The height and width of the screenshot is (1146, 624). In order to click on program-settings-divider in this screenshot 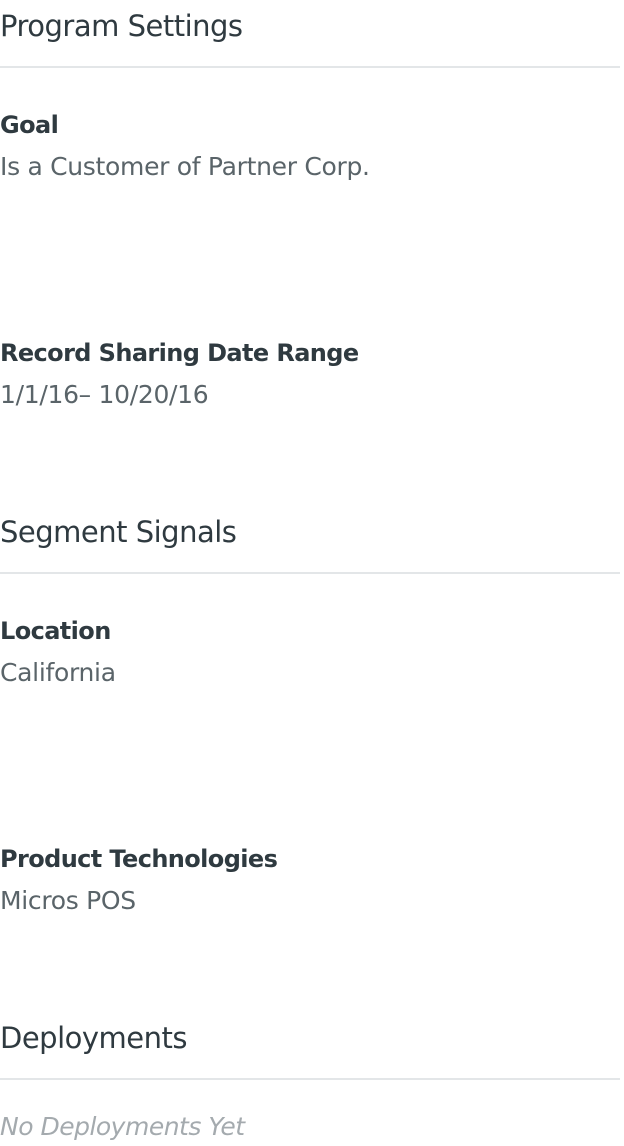, I will do `click(310, 67)`.